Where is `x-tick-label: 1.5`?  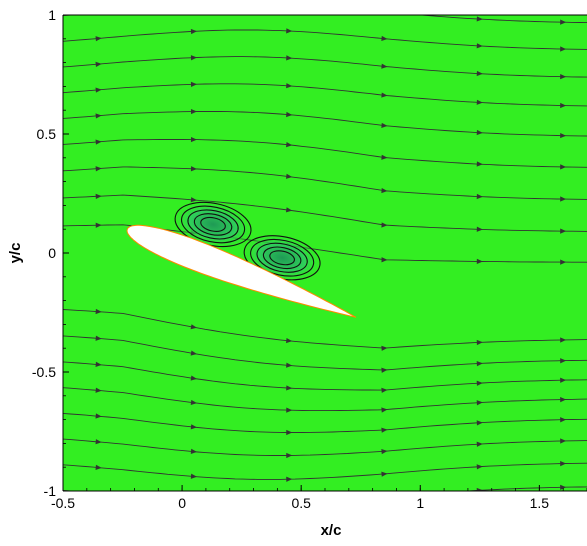 x-tick-label: 1.5 is located at coordinates (540, 503).